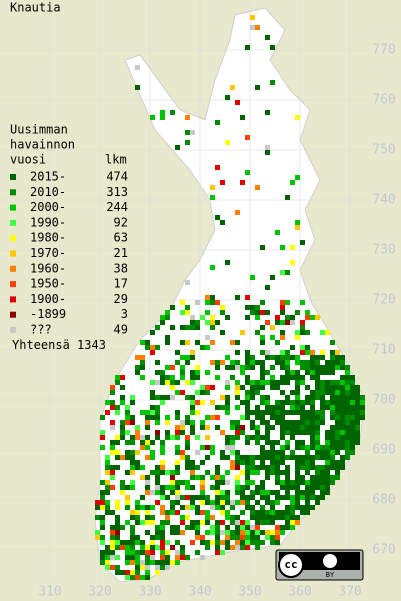  What do you see at coordinates (48, 284) in the screenshot?
I see `legend-label: 1950-` at bounding box center [48, 284].